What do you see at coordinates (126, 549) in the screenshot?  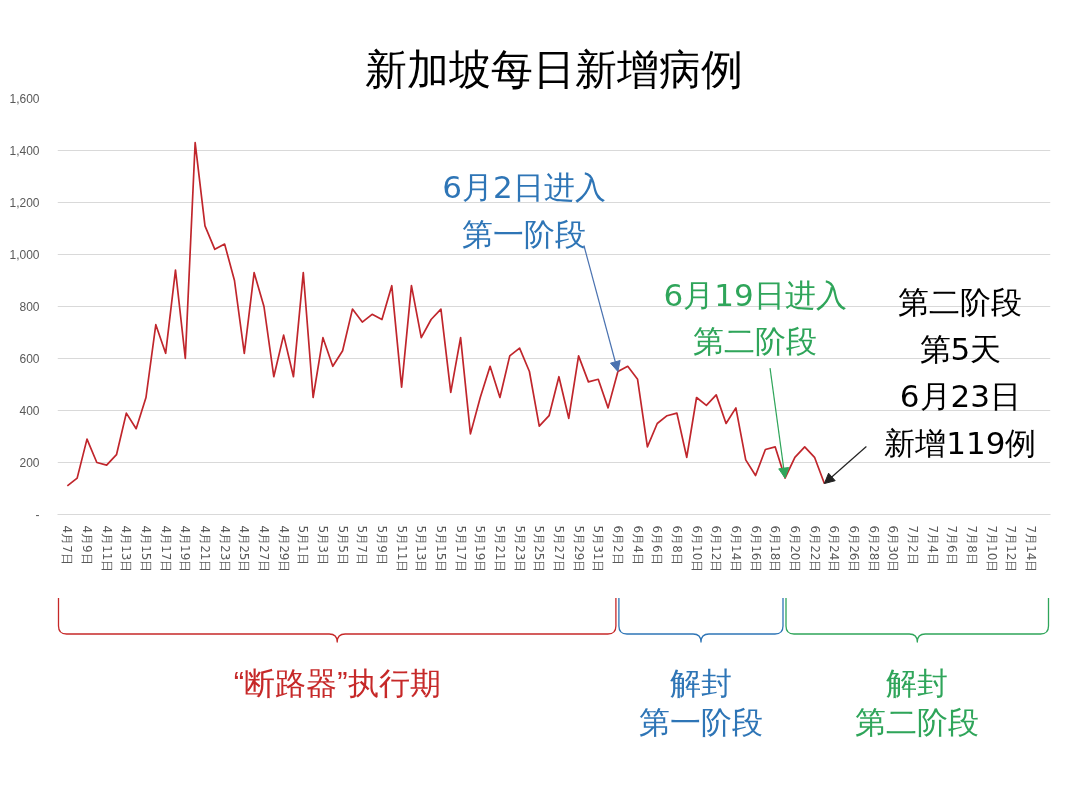 I see `x-tick-label: 4月13日` at bounding box center [126, 549].